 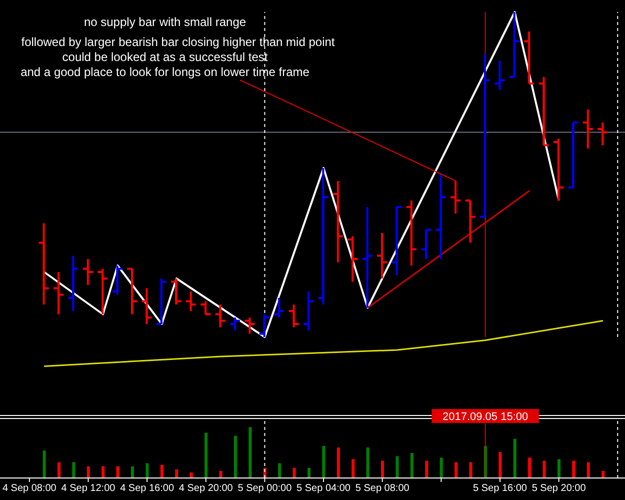 What do you see at coordinates (206, 488) in the screenshot?
I see `x-tick-label: 4 Sep 20:00` at bounding box center [206, 488].